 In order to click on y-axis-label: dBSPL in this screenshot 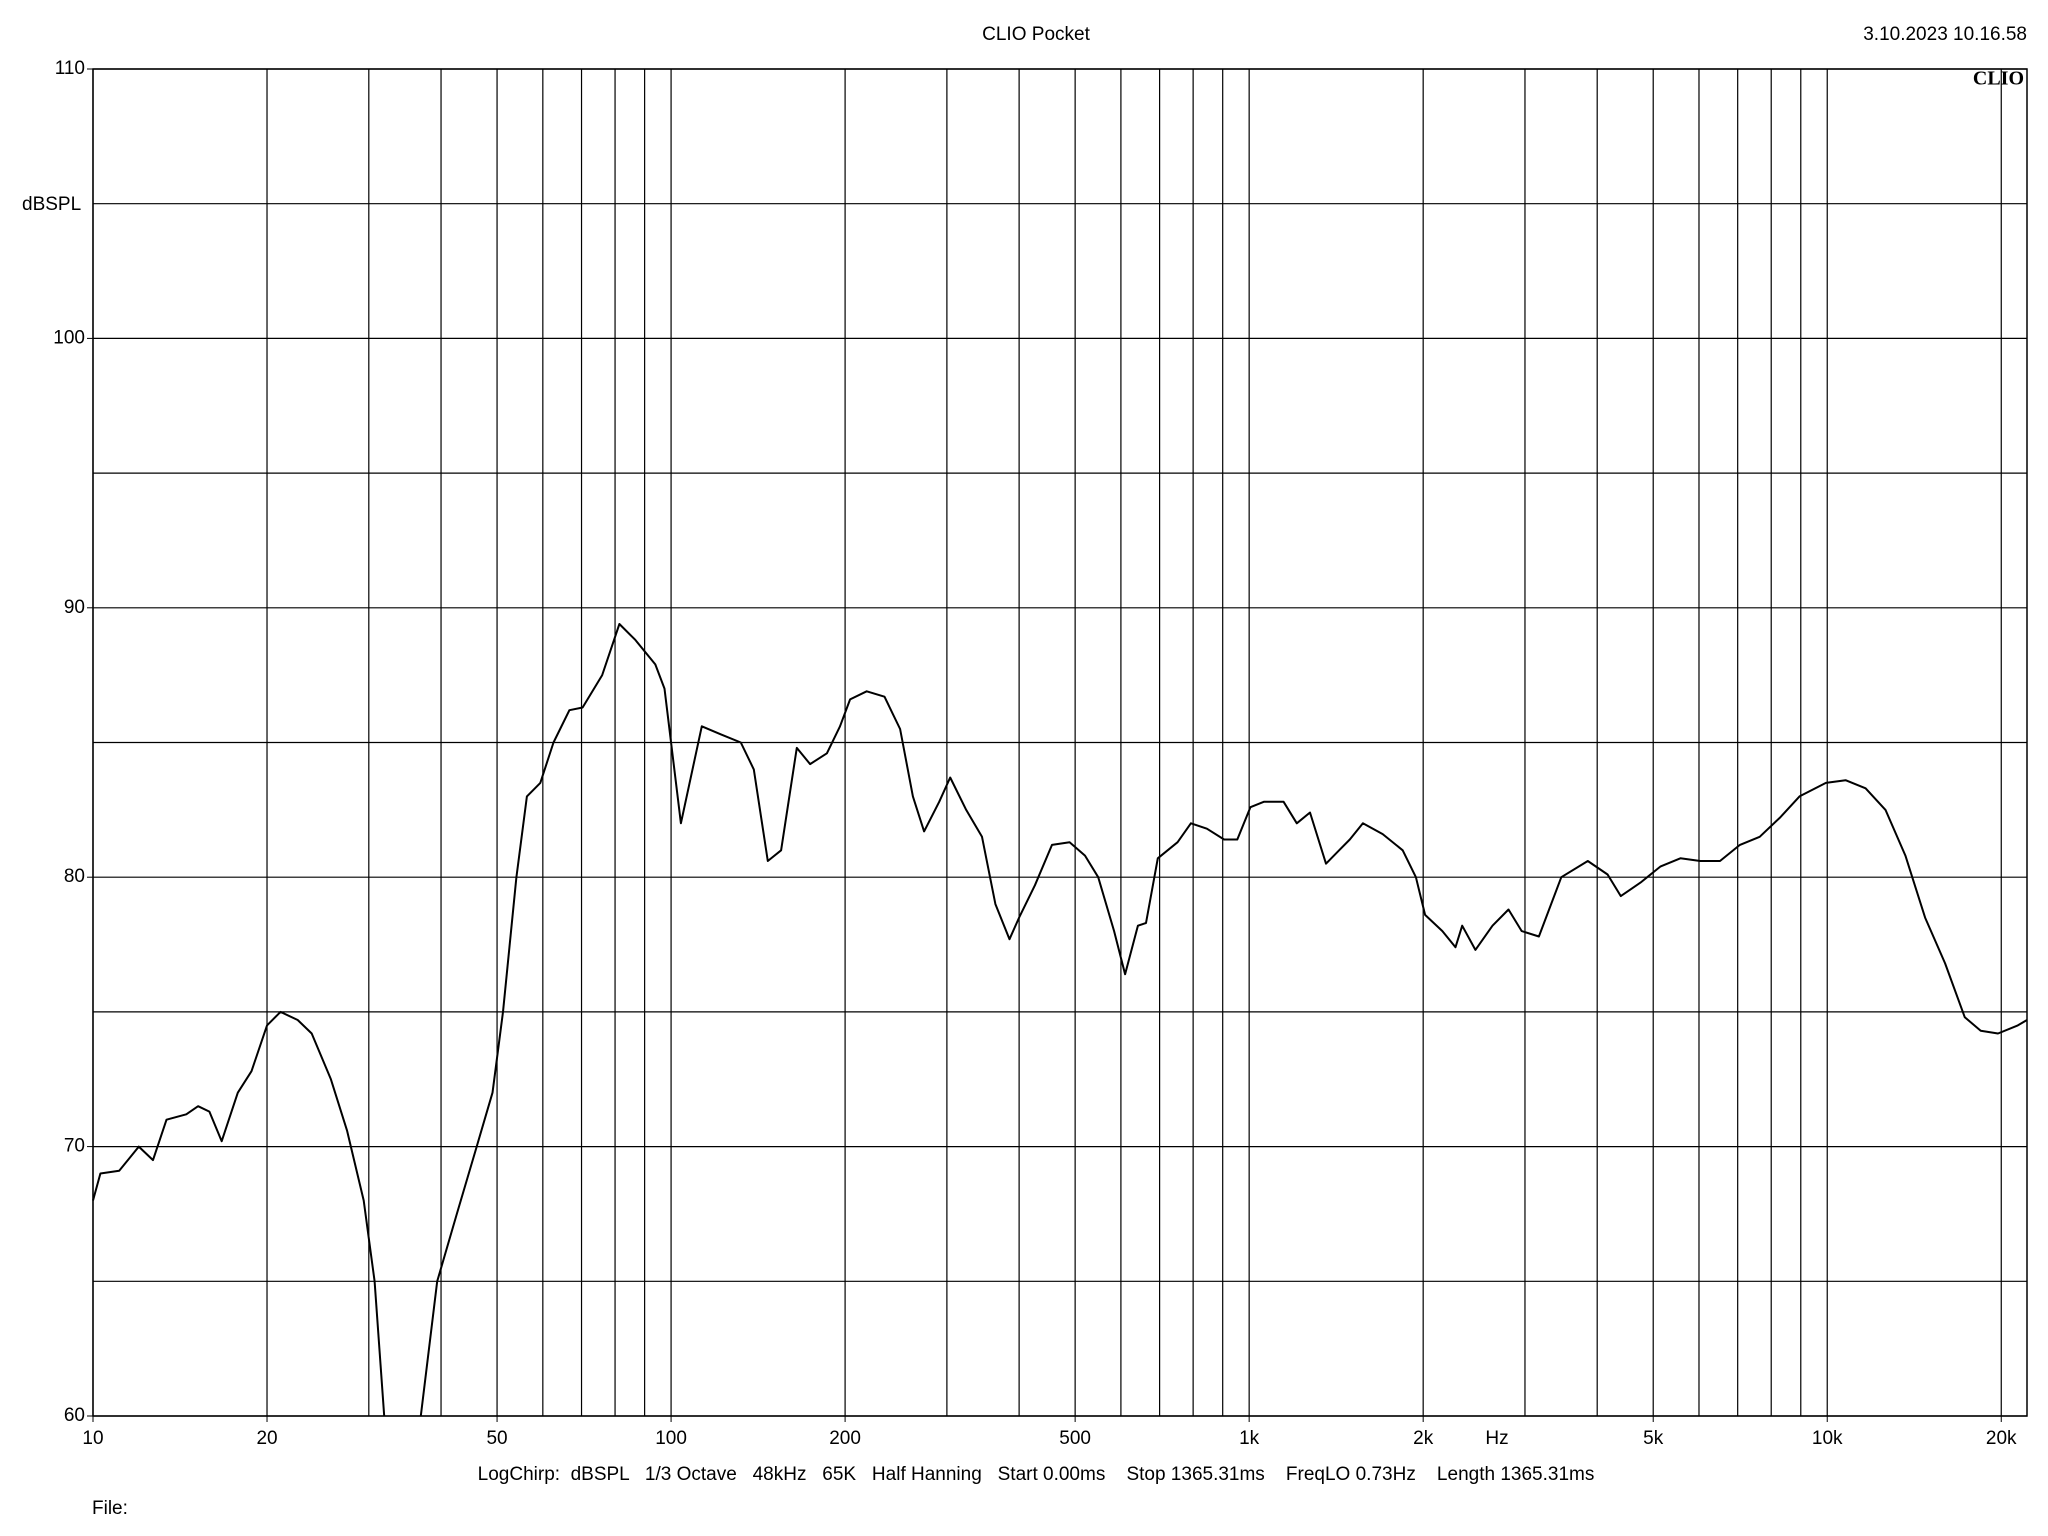, I will do `click(51, 204)`.